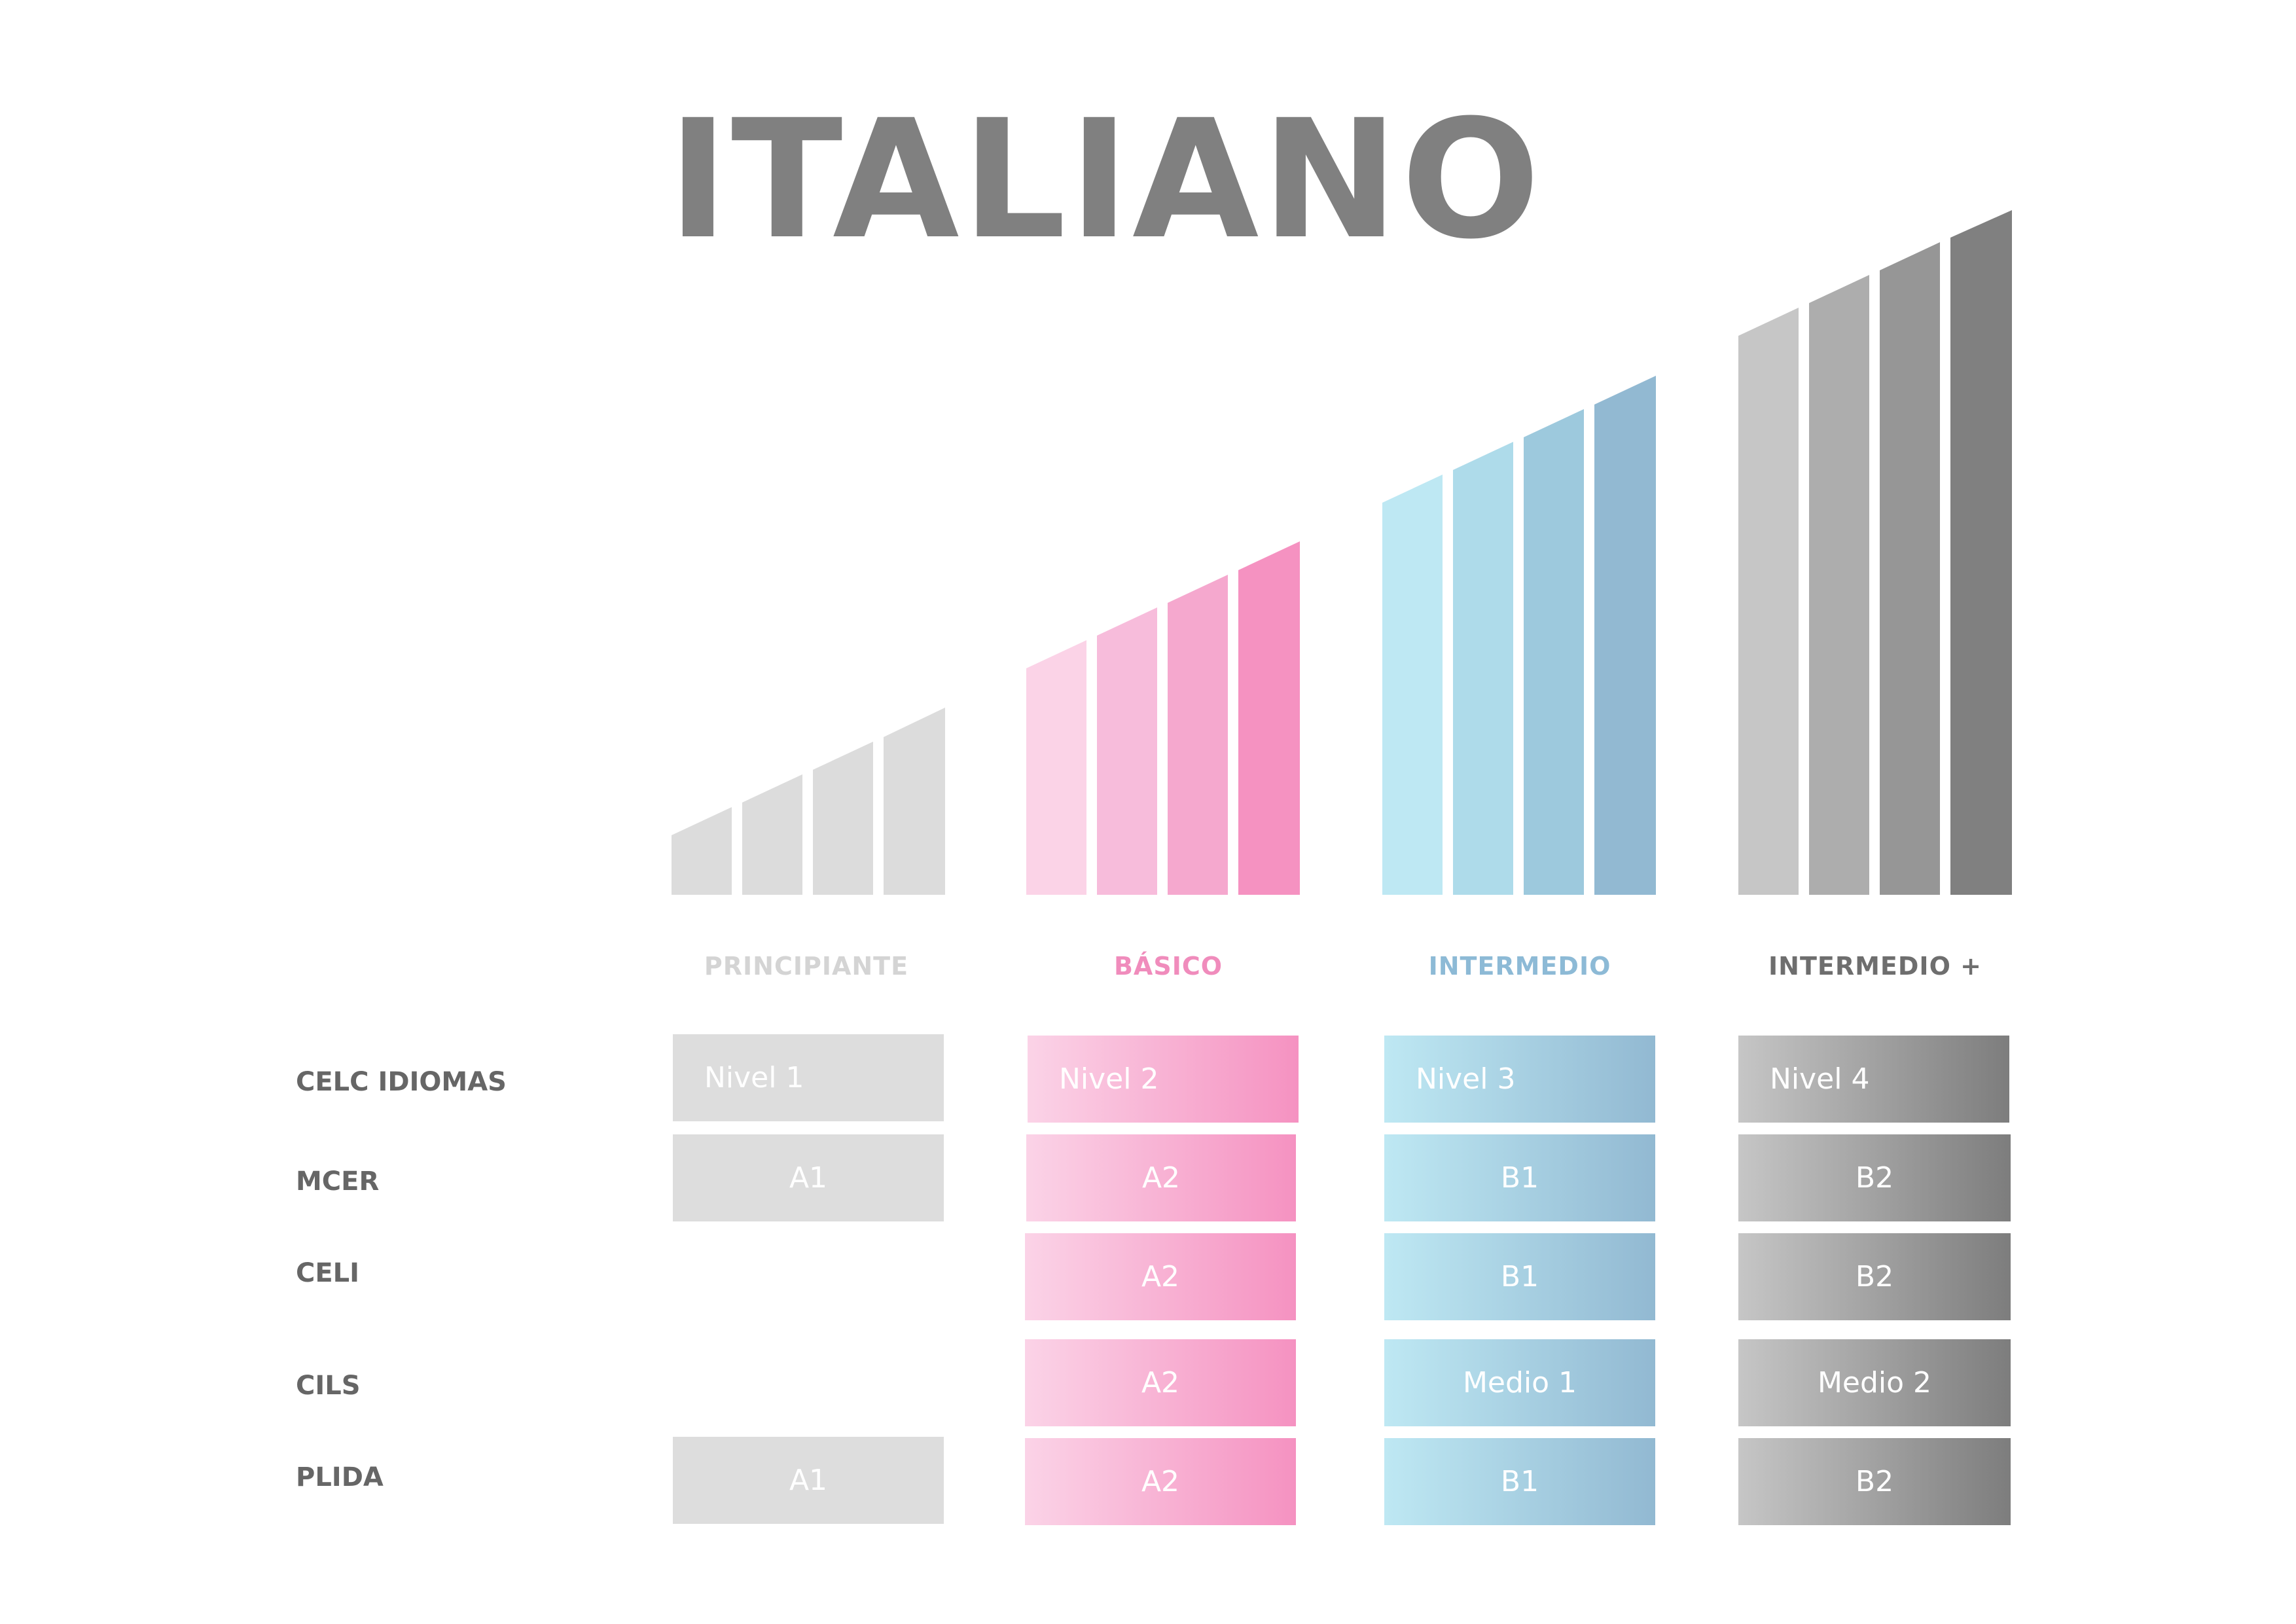 This screenshot has width=2296, height=1624. Describe the element at coordinates (1520, 1382) in the screenshot. I see `table-cell: Medio 1` at that location.